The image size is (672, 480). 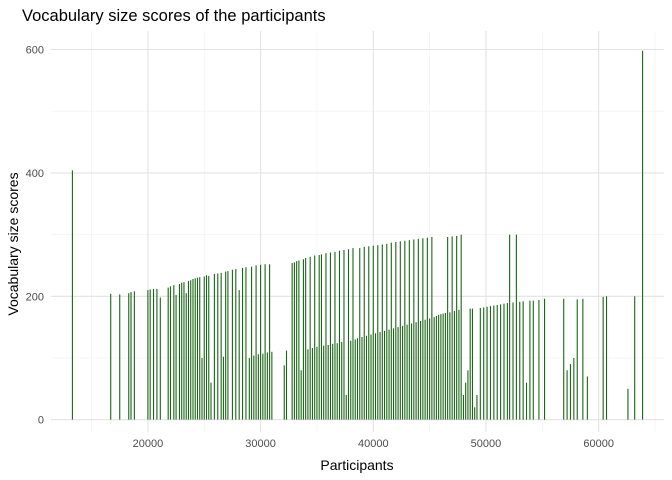 What do you see at coordinates (486, 444) in the screenshot?
I see `x-tick-label: 50000` at bounding box center [486, 444].